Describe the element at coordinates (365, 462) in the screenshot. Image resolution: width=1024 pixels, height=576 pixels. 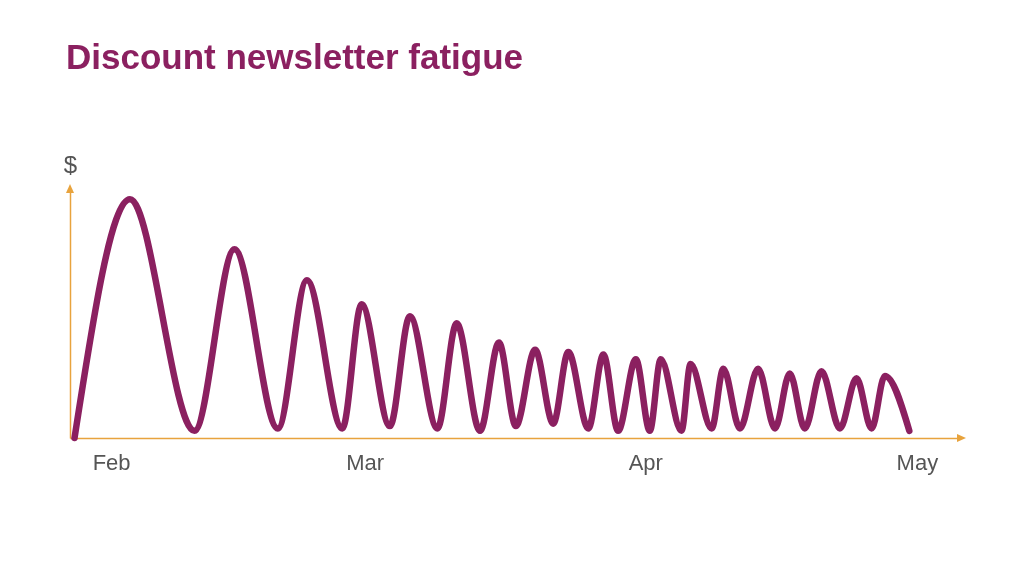
I see `x-tick-label: Mar` at that location.